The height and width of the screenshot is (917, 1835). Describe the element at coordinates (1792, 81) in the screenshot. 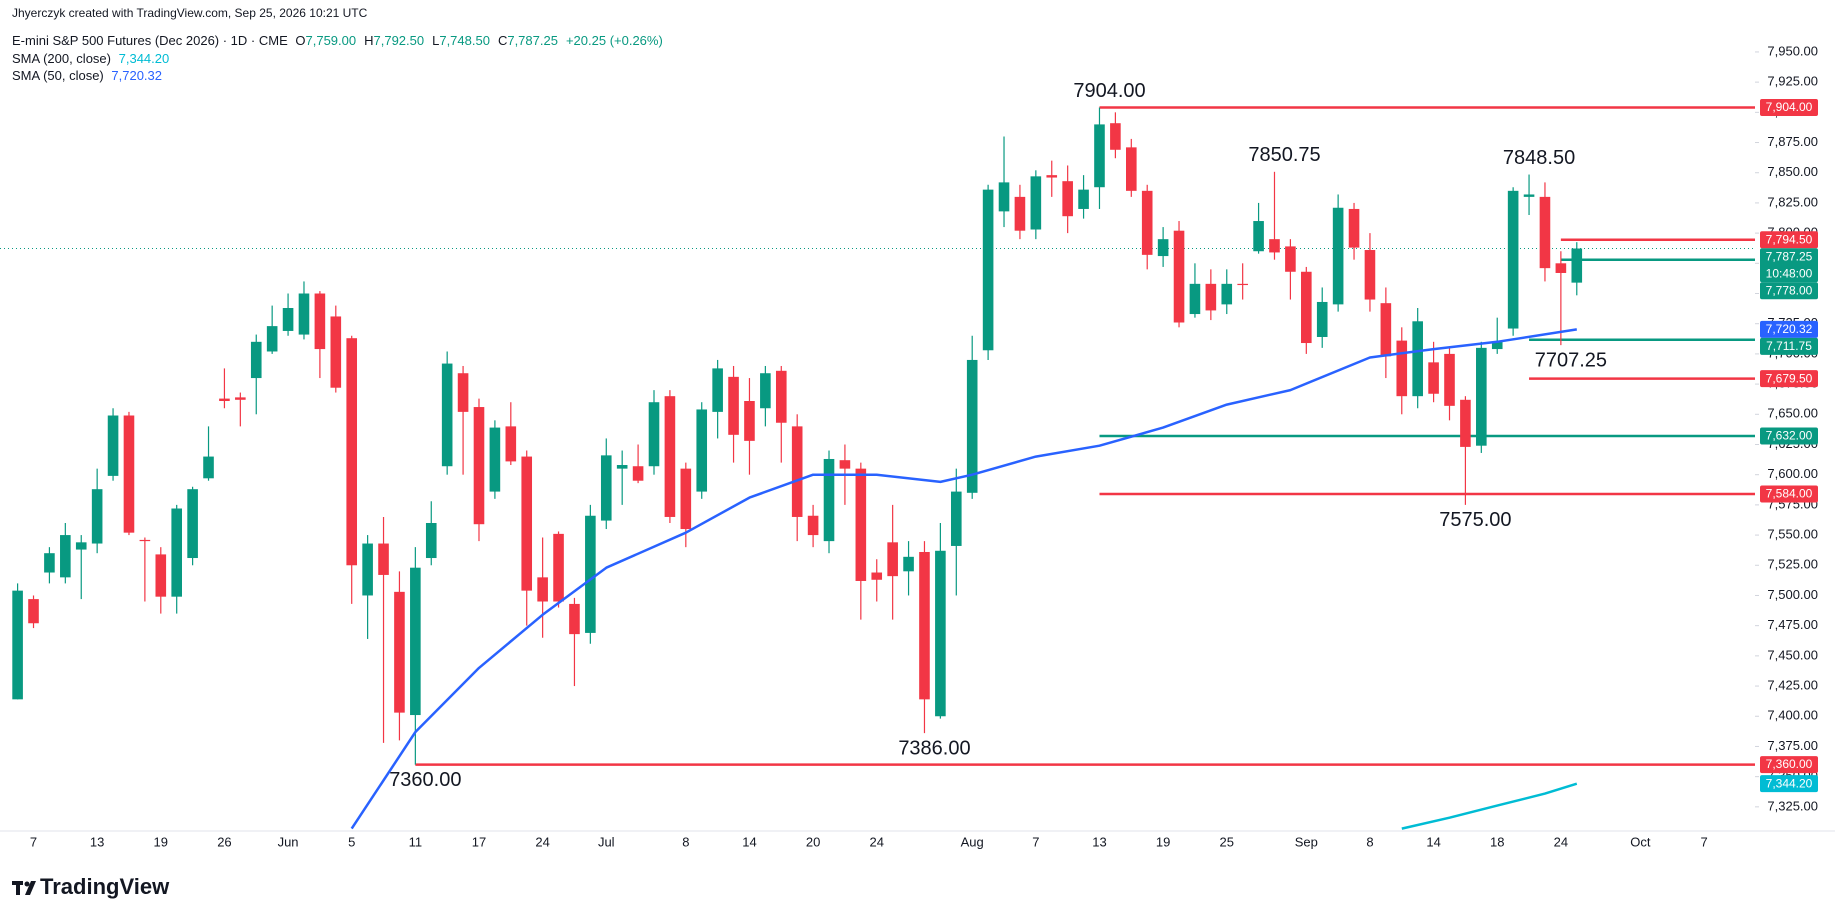

I see `y-tick-label: 7,925.00` at that location.